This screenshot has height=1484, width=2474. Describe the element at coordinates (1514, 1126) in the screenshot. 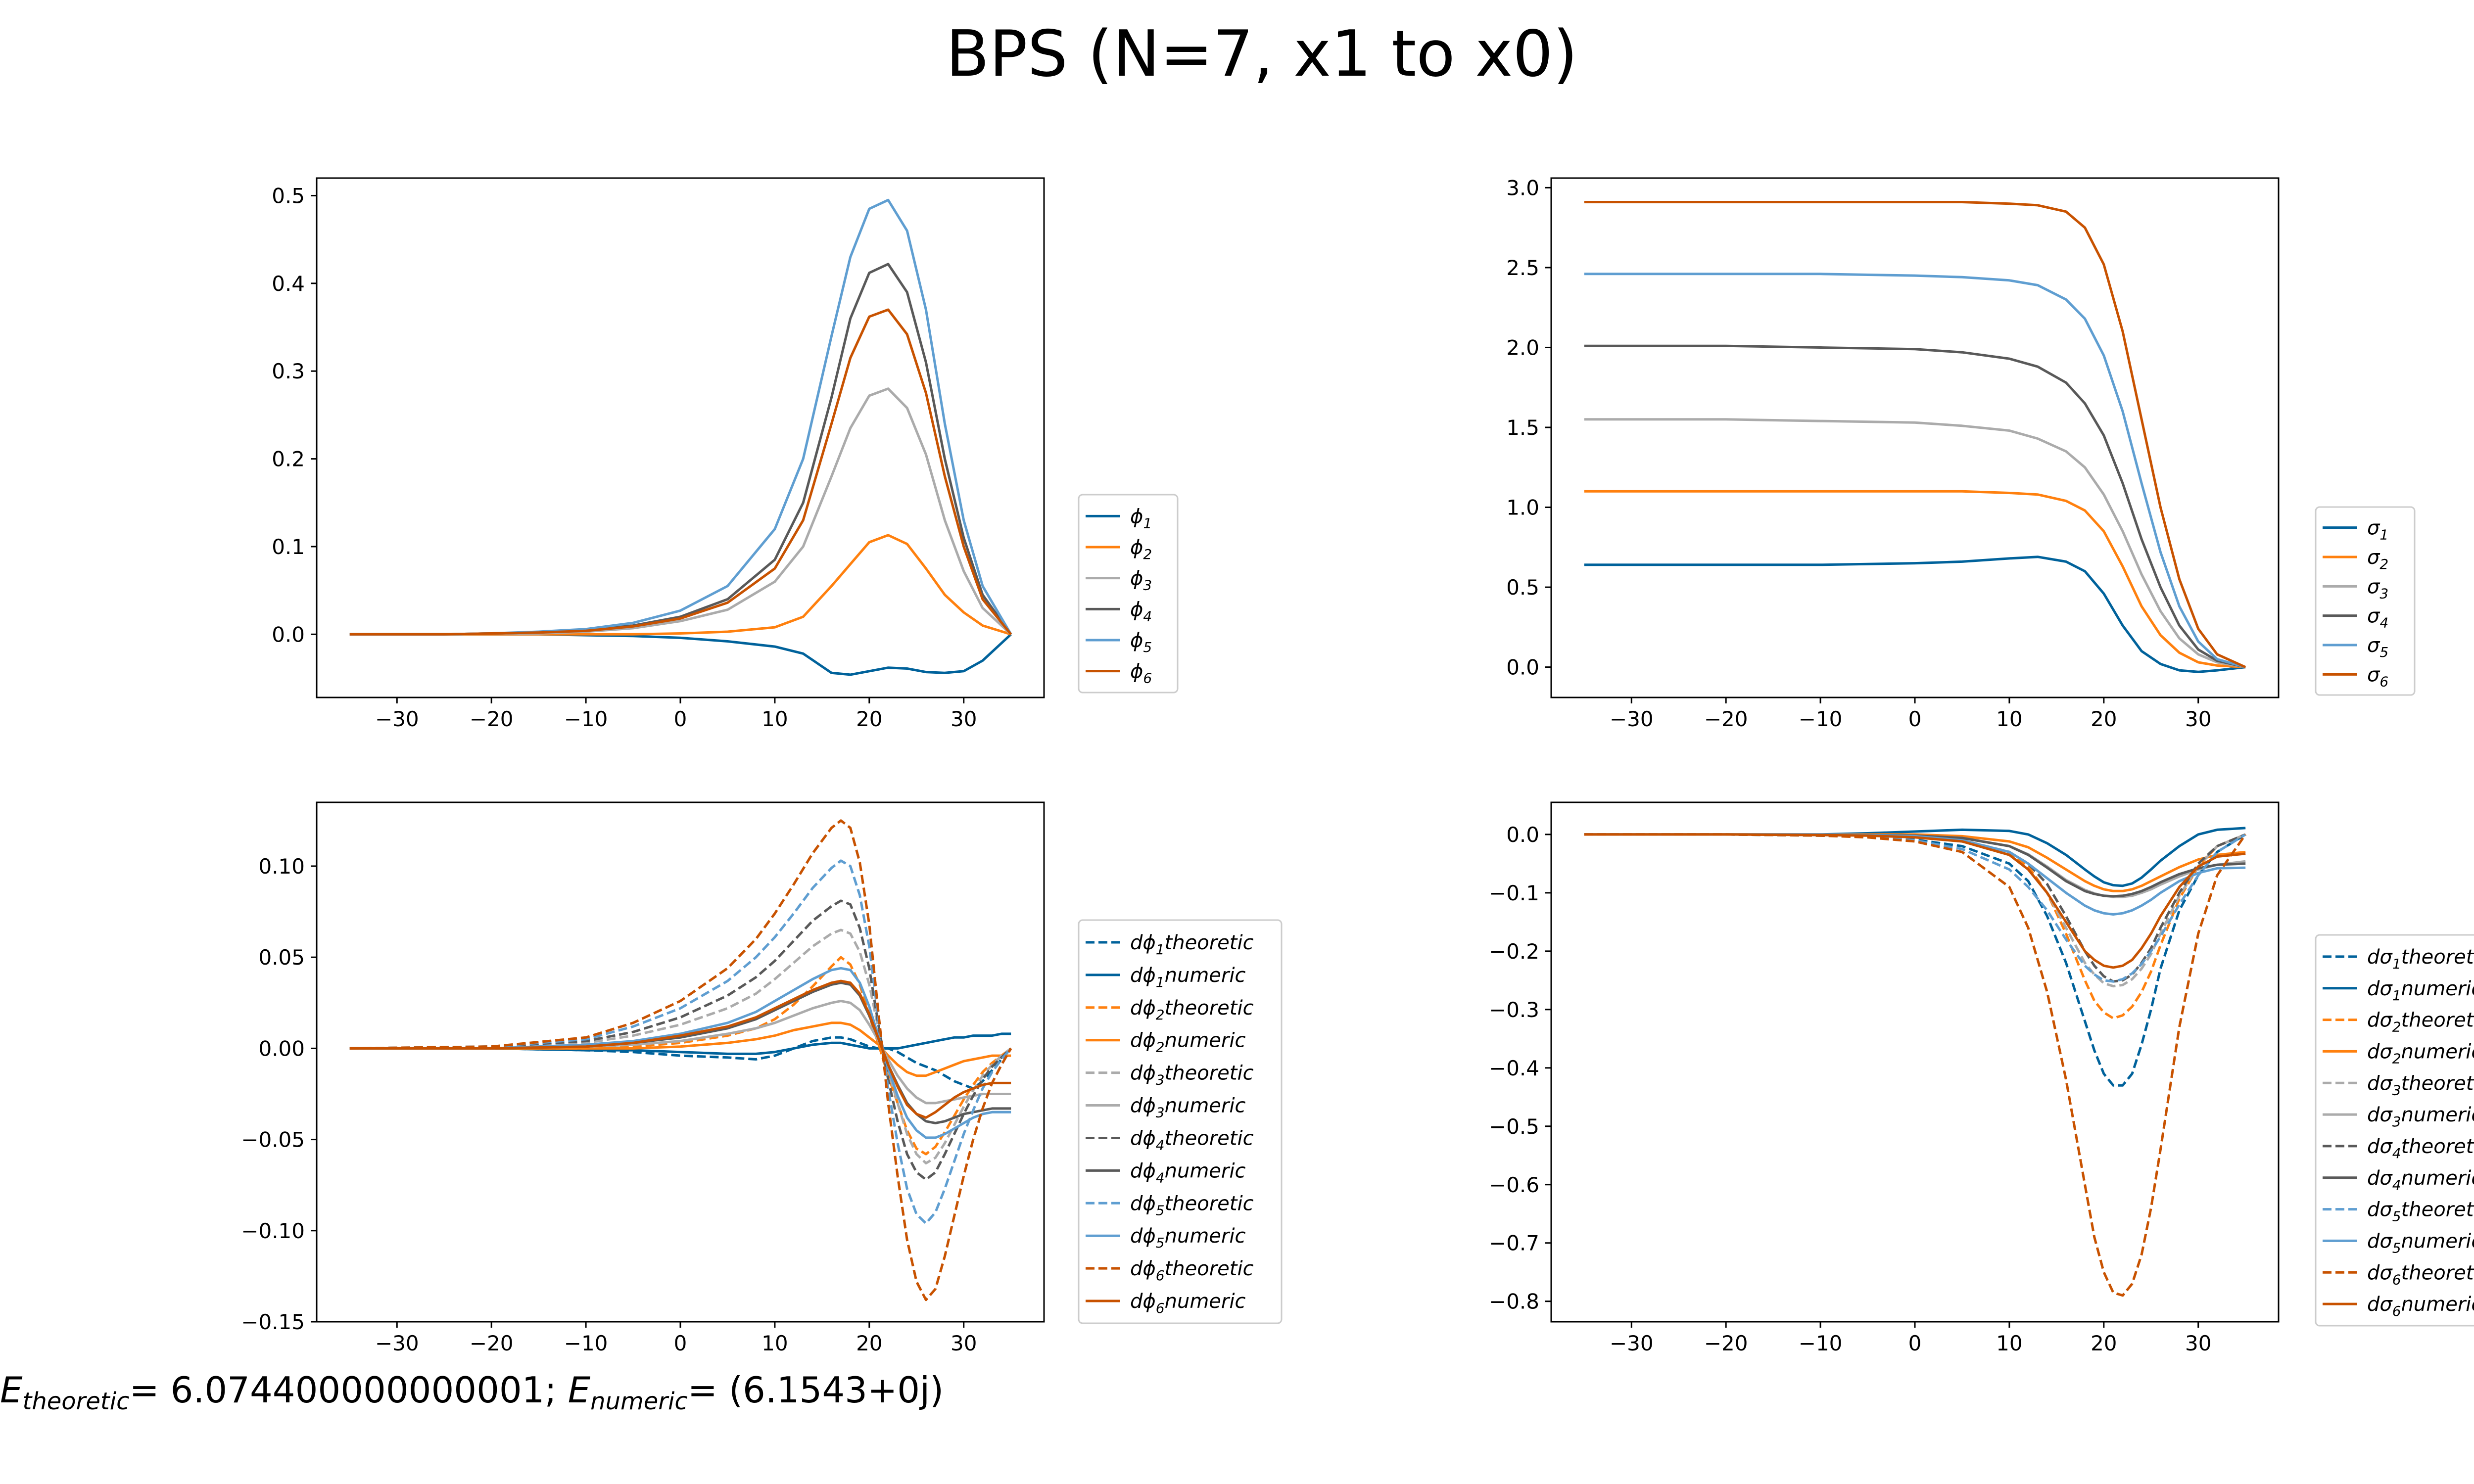

I see `y-tick-label: −0.5` at that location.